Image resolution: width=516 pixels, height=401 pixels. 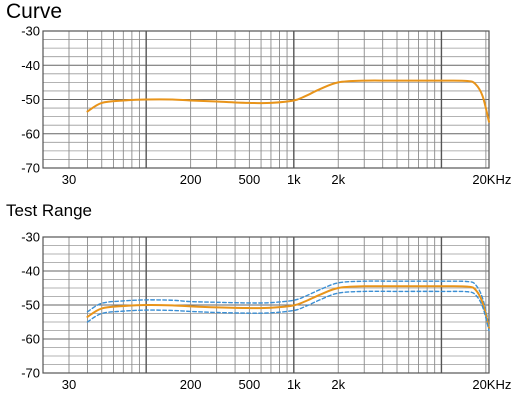 I want to click on chart-title-test-range: Test Range, so click(x=49, y=210).